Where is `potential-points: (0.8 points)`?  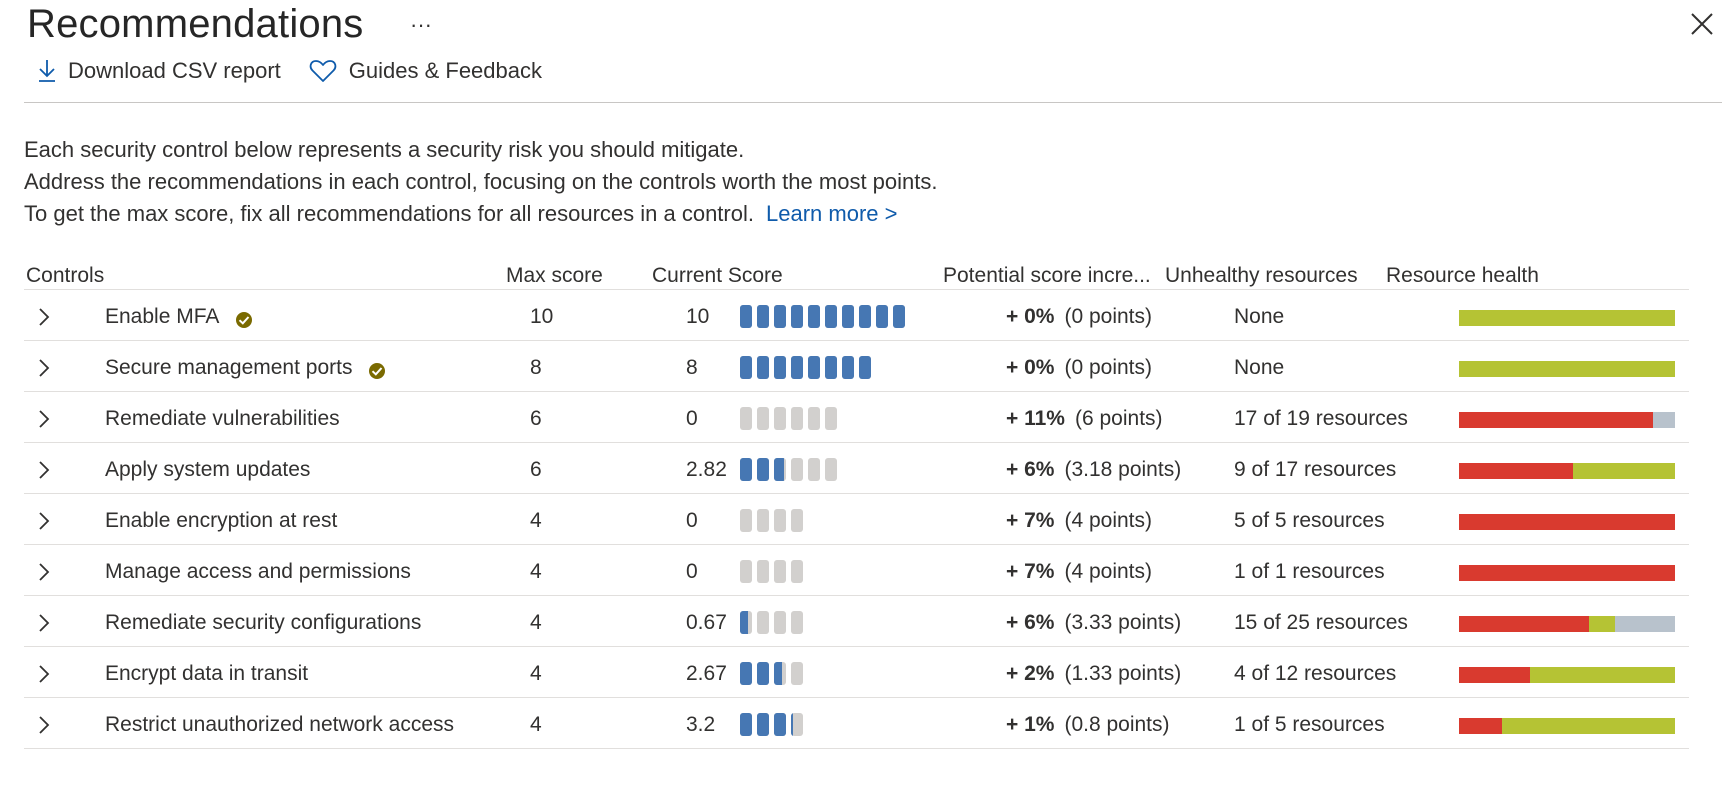
potential-points: (0.8 points) is located at coordinates (1117, 724).